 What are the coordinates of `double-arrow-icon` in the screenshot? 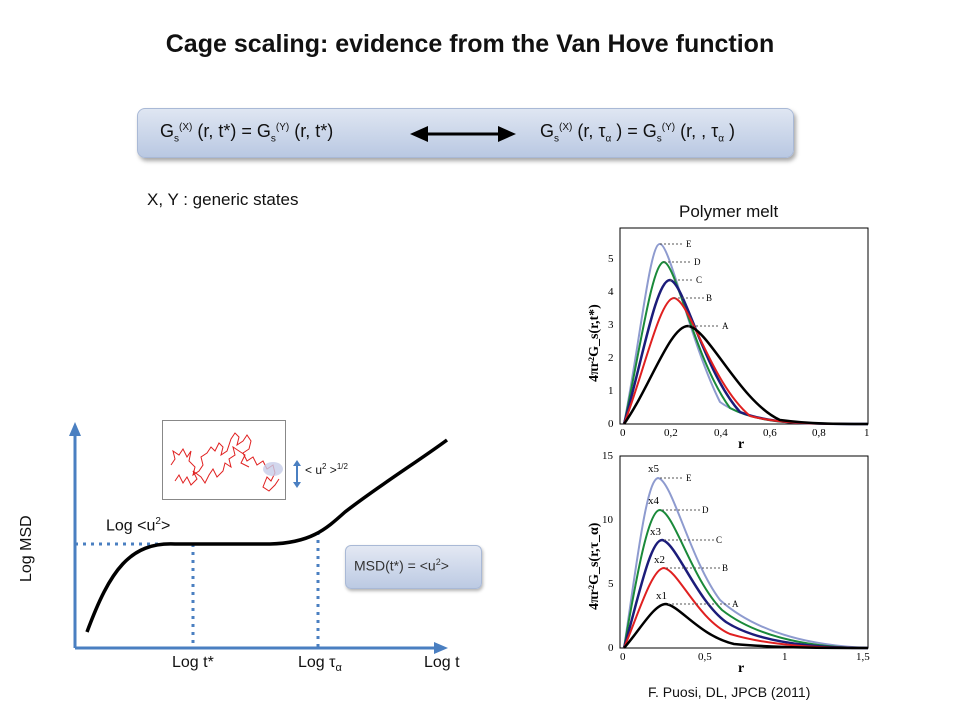 It's located at (463, 134).